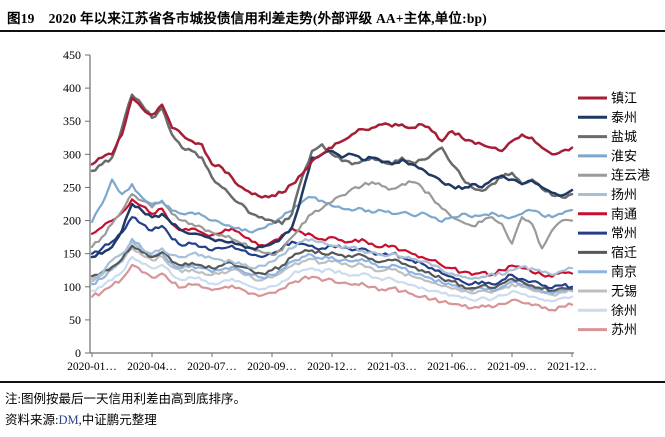 This screenshot has width=665, height=437. What do you see at coordinates (78, 353) in the screenshot?
I see `y-tick-label: 0` at bounding box center [78, 353].